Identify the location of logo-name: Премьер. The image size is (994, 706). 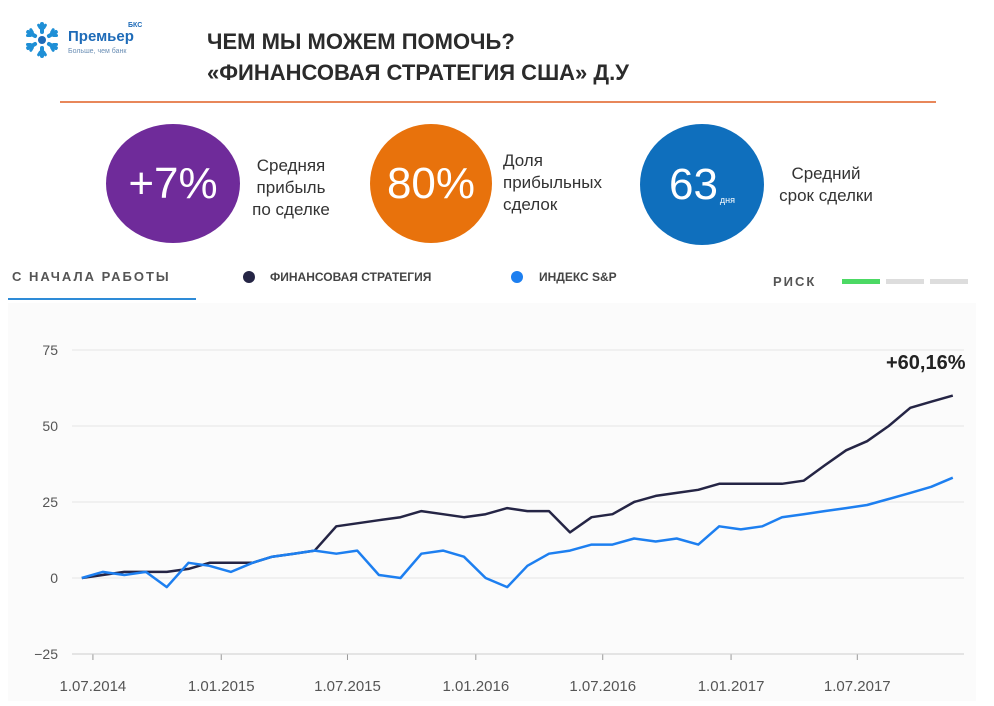
(101, 36).